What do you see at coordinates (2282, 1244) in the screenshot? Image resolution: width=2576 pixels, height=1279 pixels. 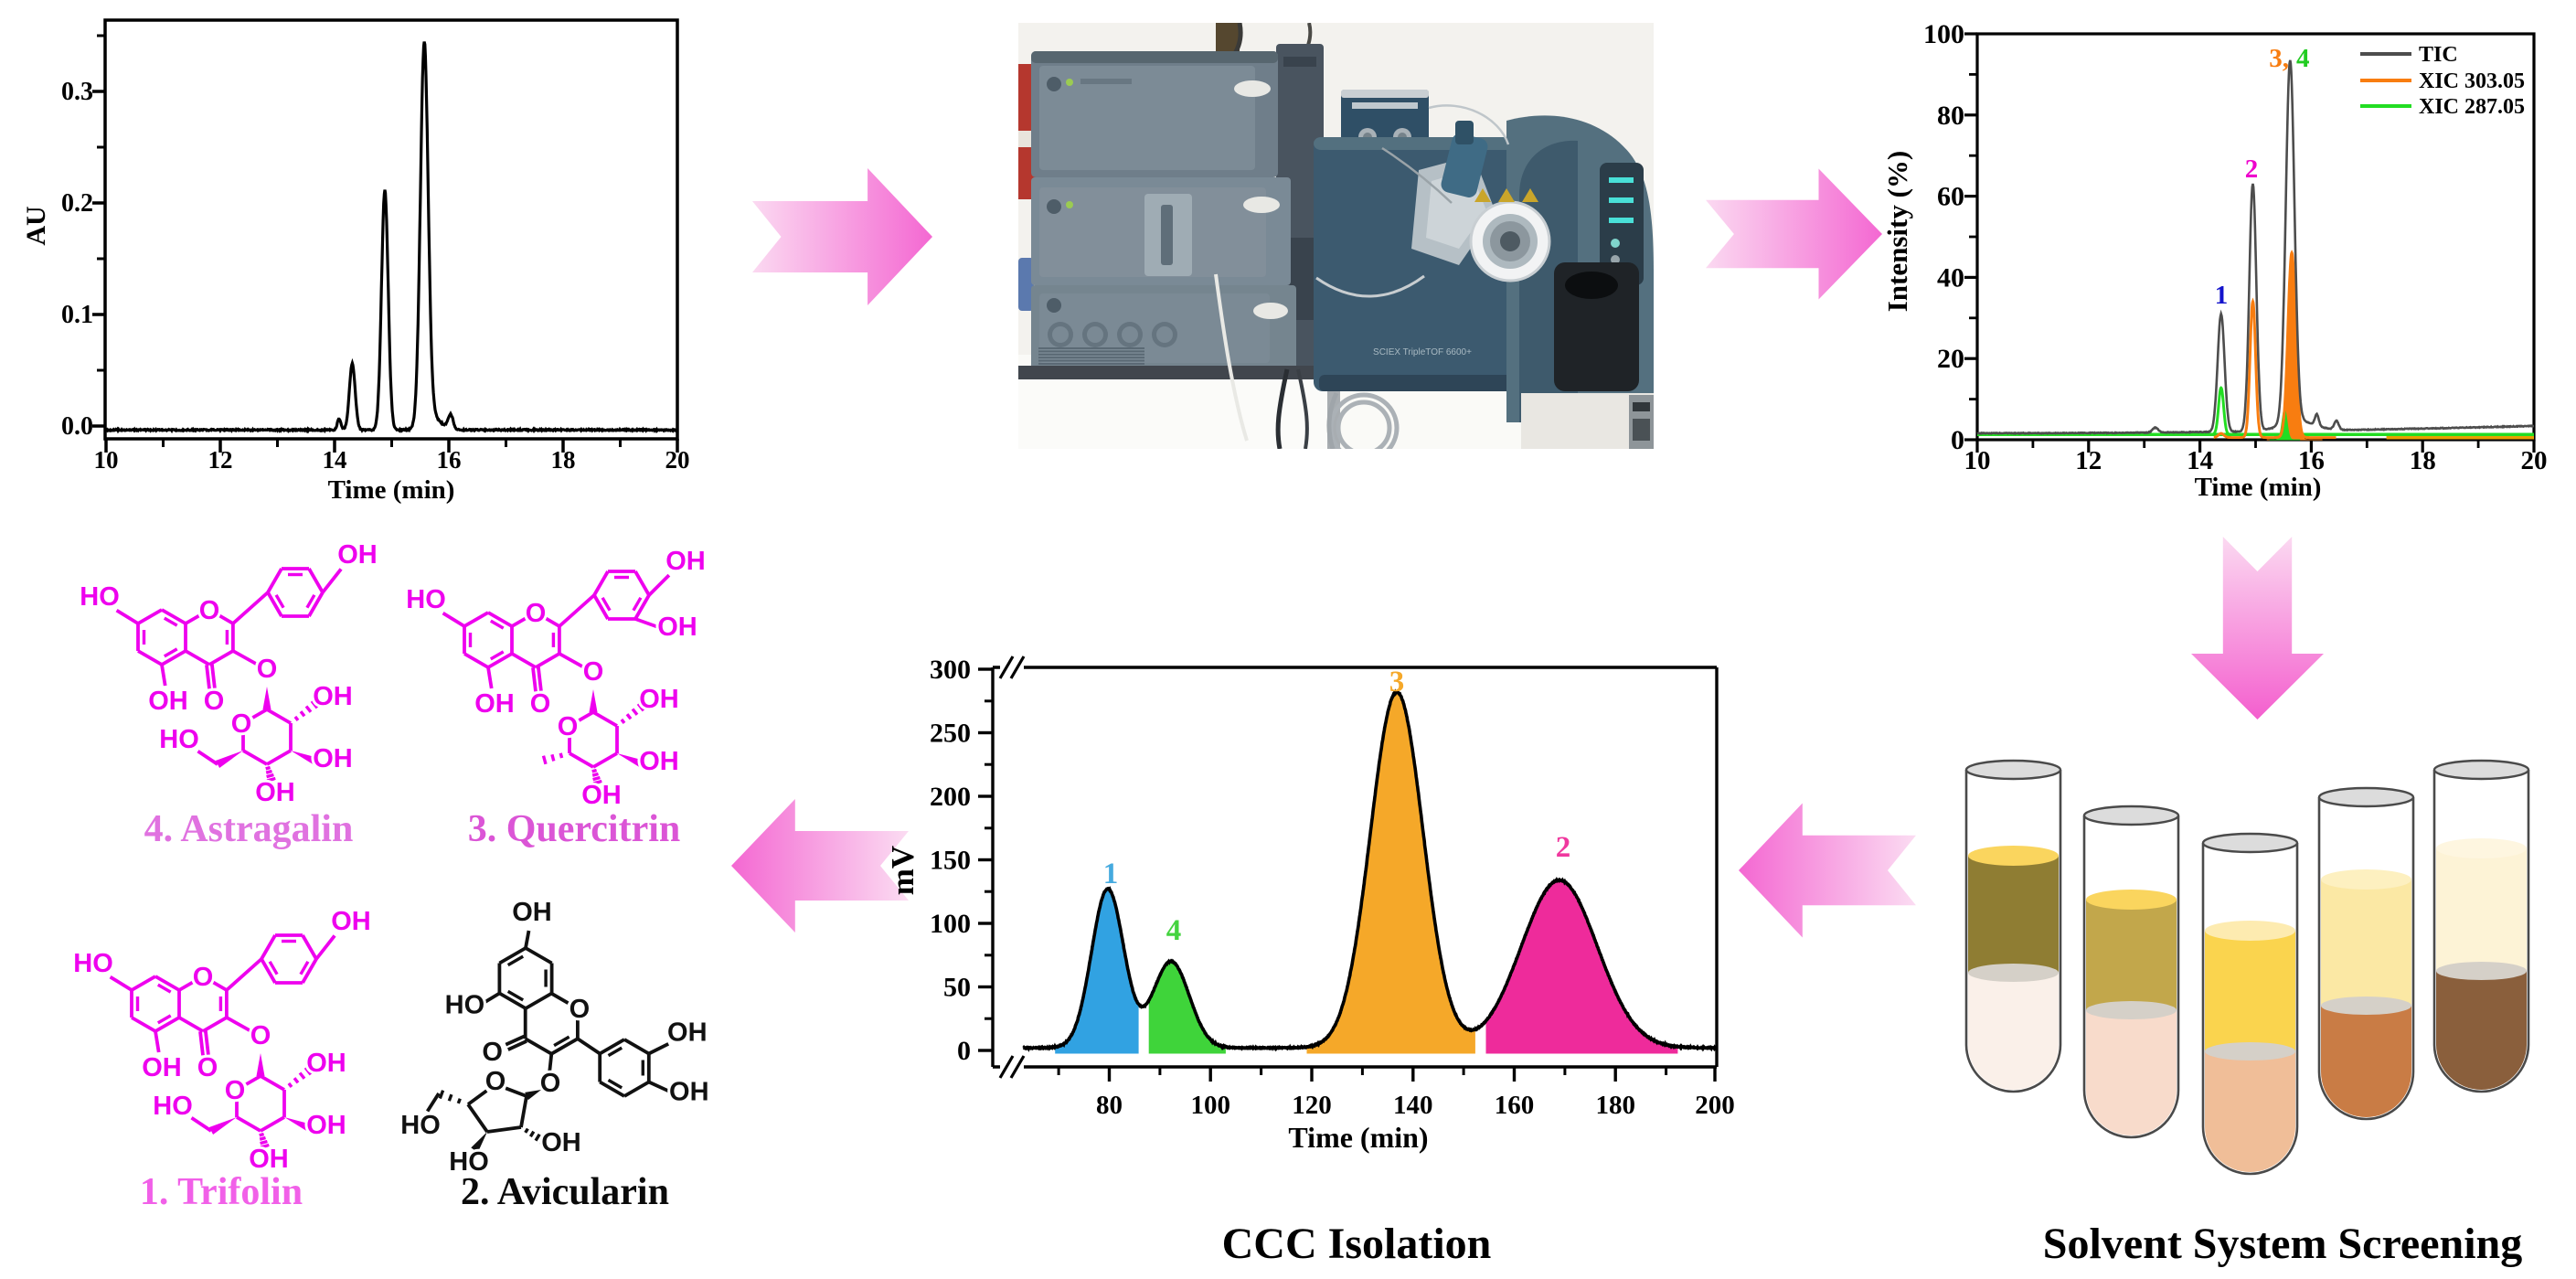 I see `svg-text: Solvent System Screening` at bounding box center [2282, 1244].